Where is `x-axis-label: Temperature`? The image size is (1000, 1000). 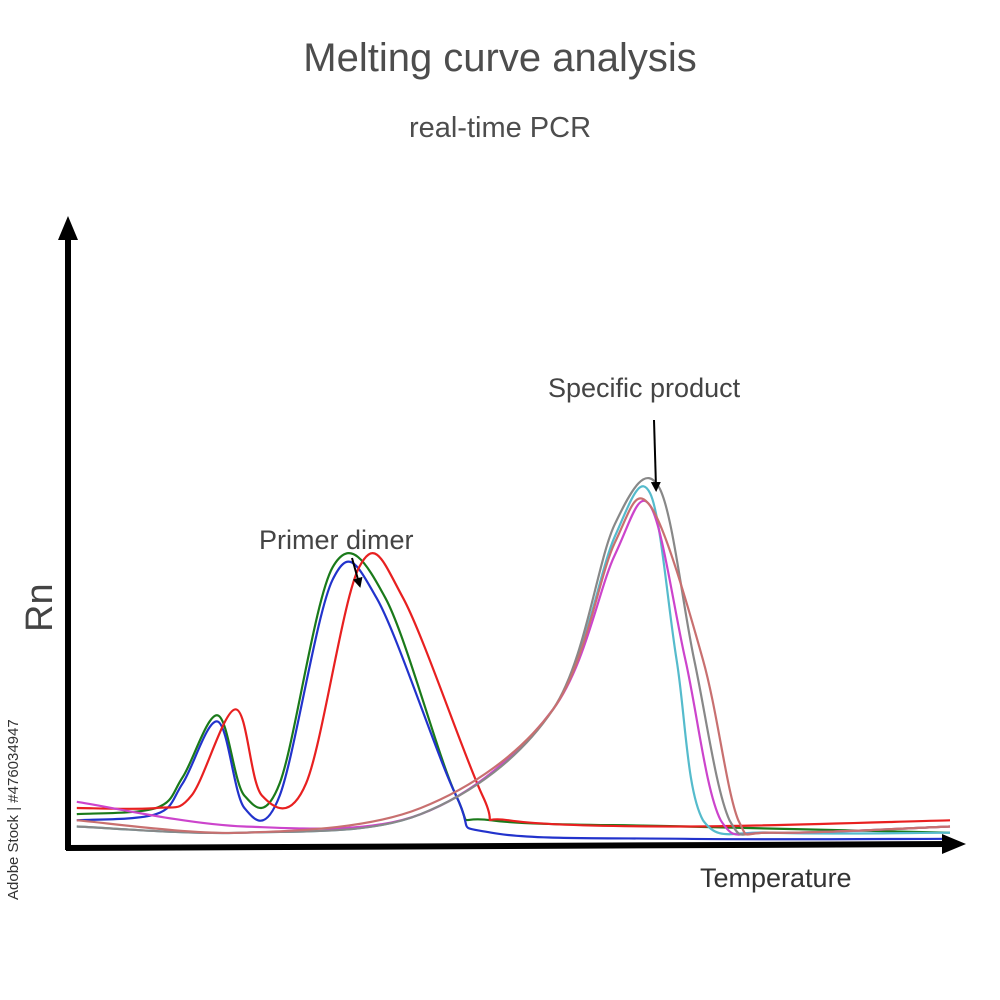 x-axis-label: Temperature is located at coordinates (776, 878).